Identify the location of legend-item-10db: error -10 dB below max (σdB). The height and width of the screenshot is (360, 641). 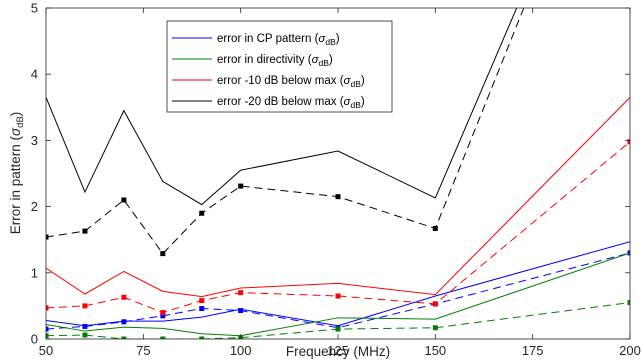
(268, 82).